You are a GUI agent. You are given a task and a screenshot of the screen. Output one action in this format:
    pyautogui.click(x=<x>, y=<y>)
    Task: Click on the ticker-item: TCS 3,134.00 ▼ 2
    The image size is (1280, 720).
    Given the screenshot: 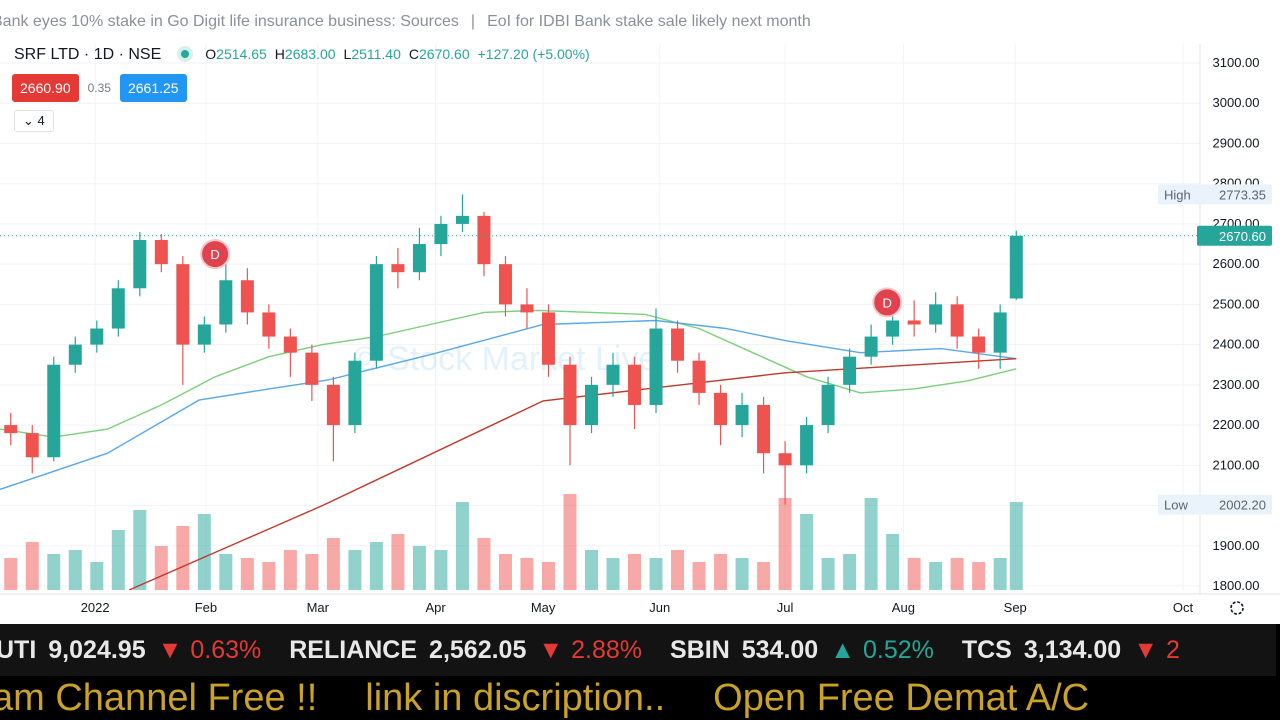 What is the action you would take?
    pyautogui.click(x=1071, y=650)
    